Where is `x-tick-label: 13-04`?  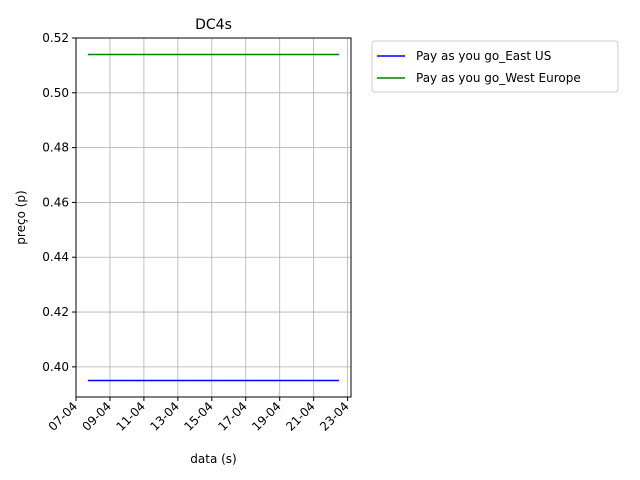 x-tick-label: 13-04 is located at coordinates (164, 416).